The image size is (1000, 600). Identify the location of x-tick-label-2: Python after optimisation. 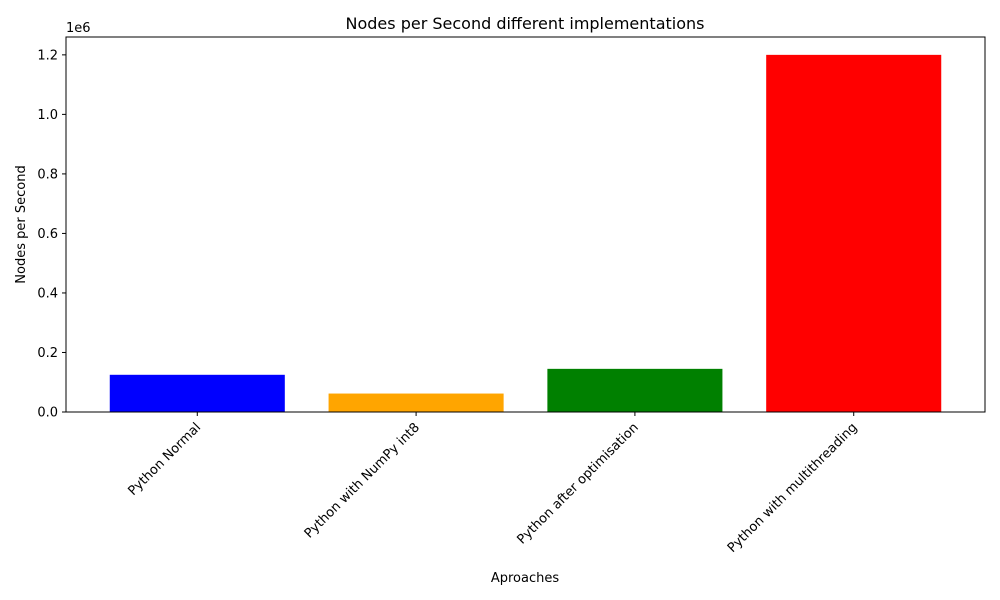
(578, 483).